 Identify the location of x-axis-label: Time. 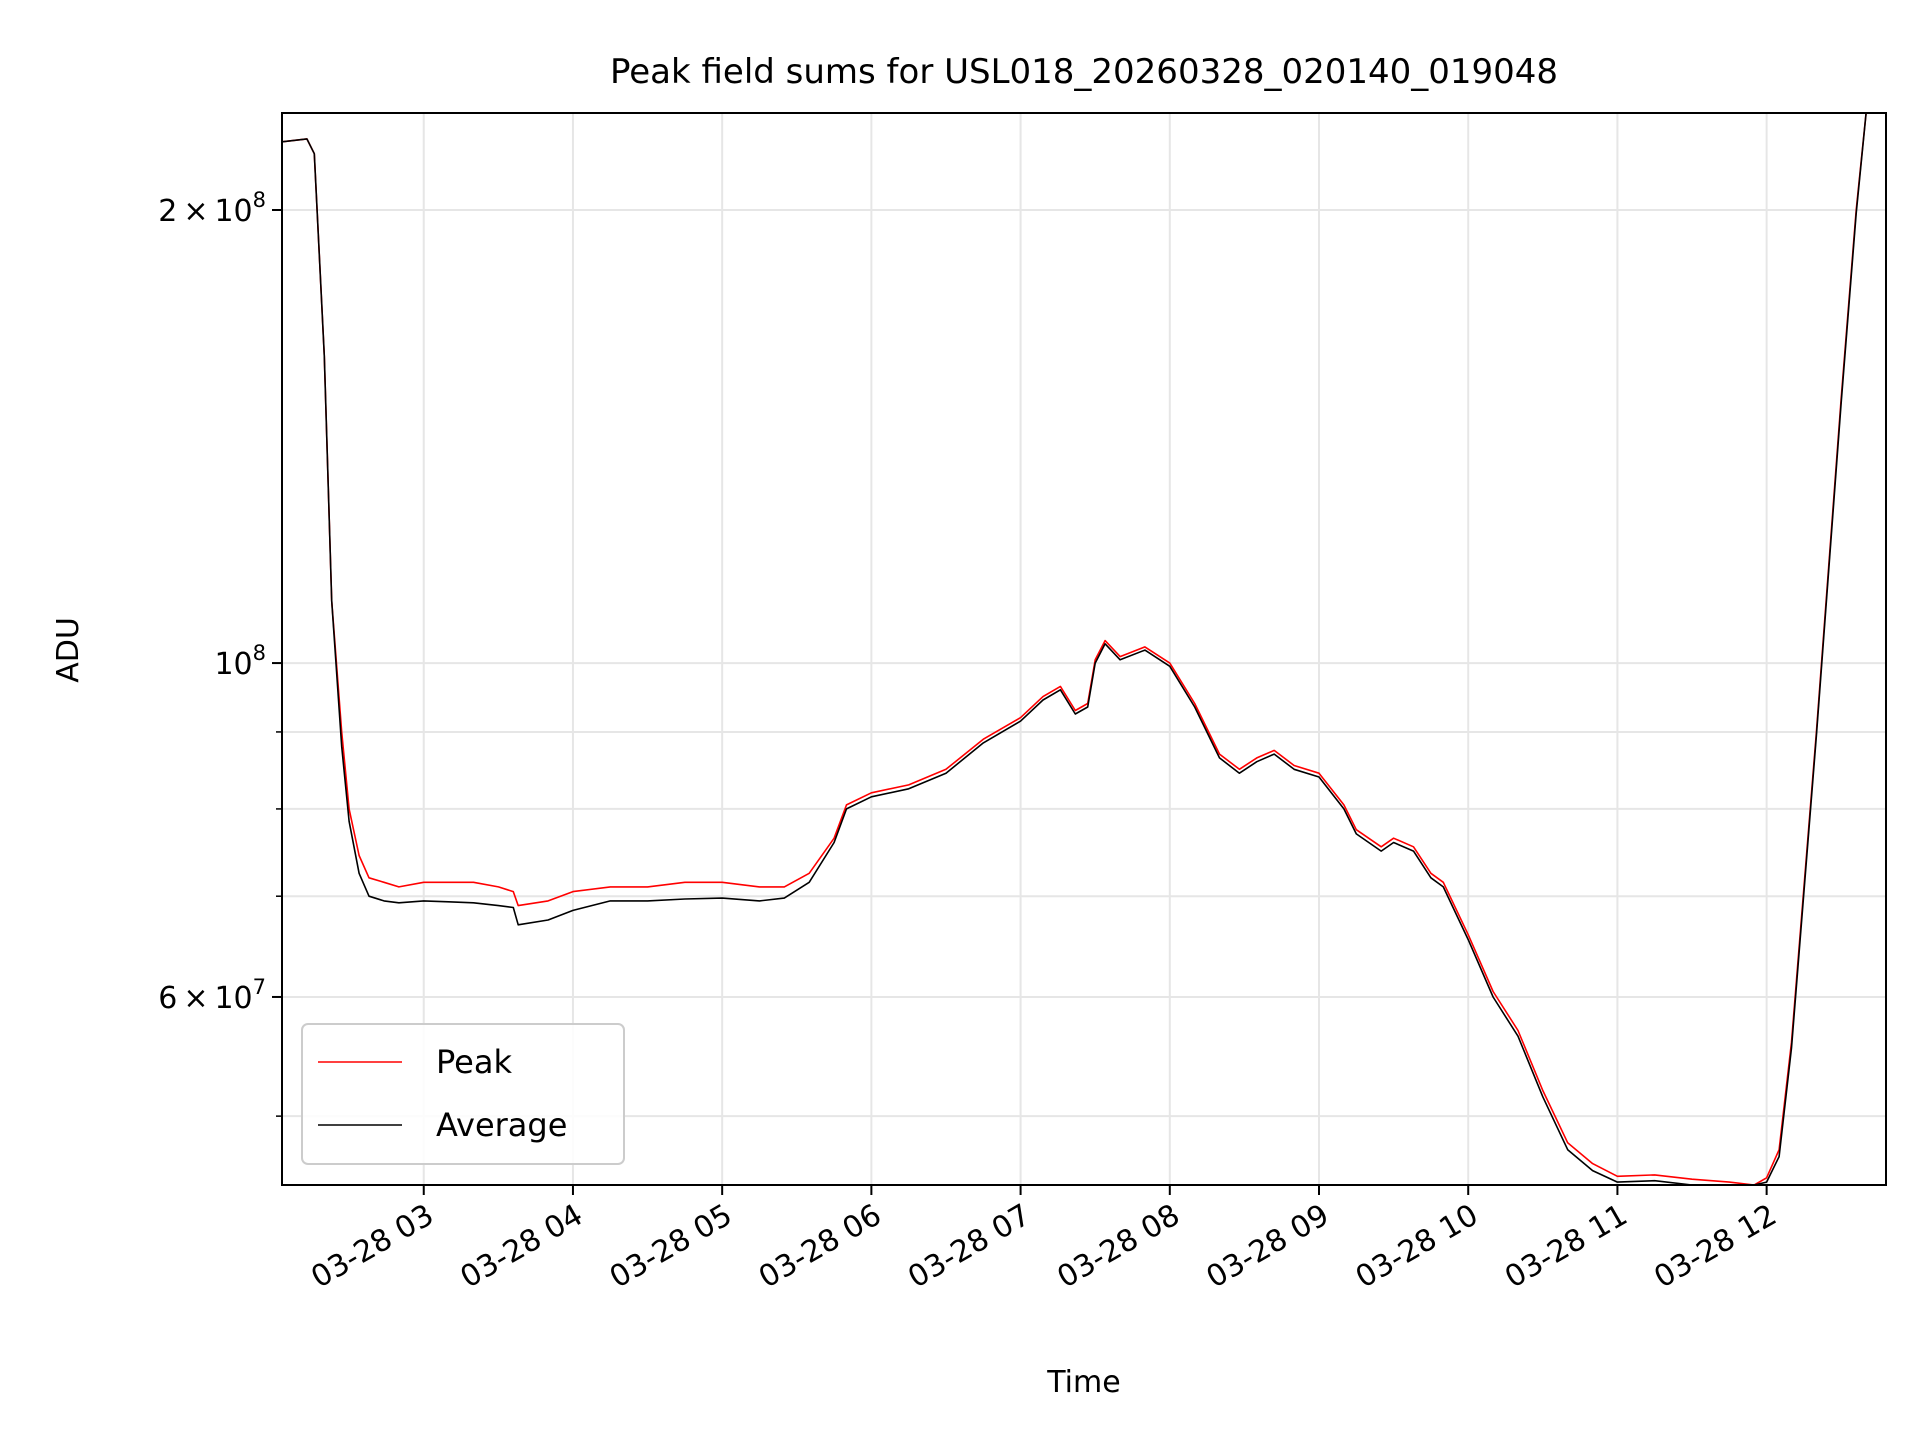
(1083, 1382).